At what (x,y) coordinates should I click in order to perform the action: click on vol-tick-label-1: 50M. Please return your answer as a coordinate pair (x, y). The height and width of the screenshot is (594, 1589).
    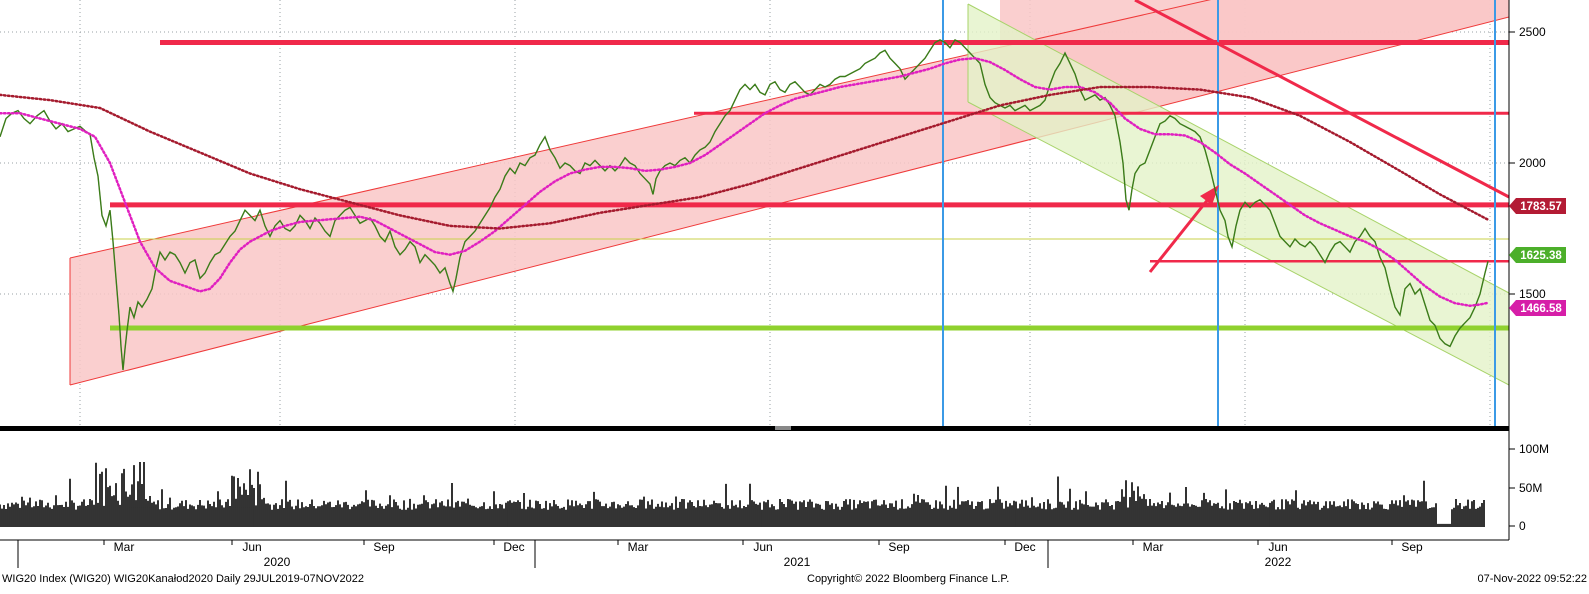
    Looking at the image, I should click on (1530, 488).